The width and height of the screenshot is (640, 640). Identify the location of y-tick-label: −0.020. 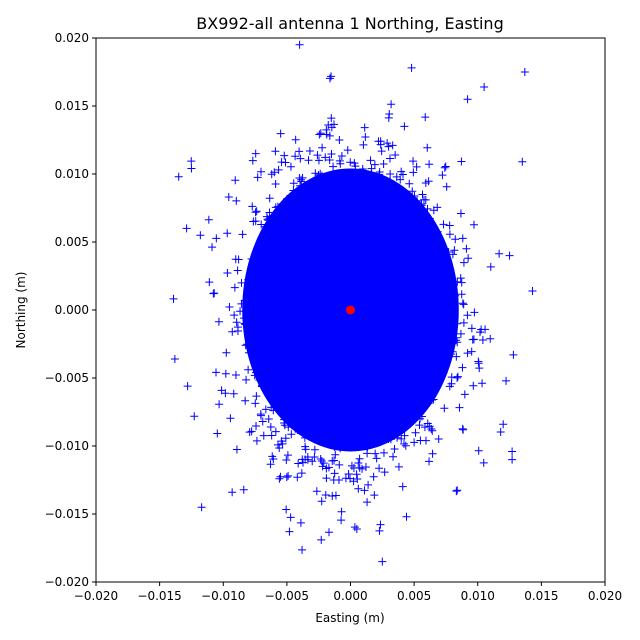
(67, 582).